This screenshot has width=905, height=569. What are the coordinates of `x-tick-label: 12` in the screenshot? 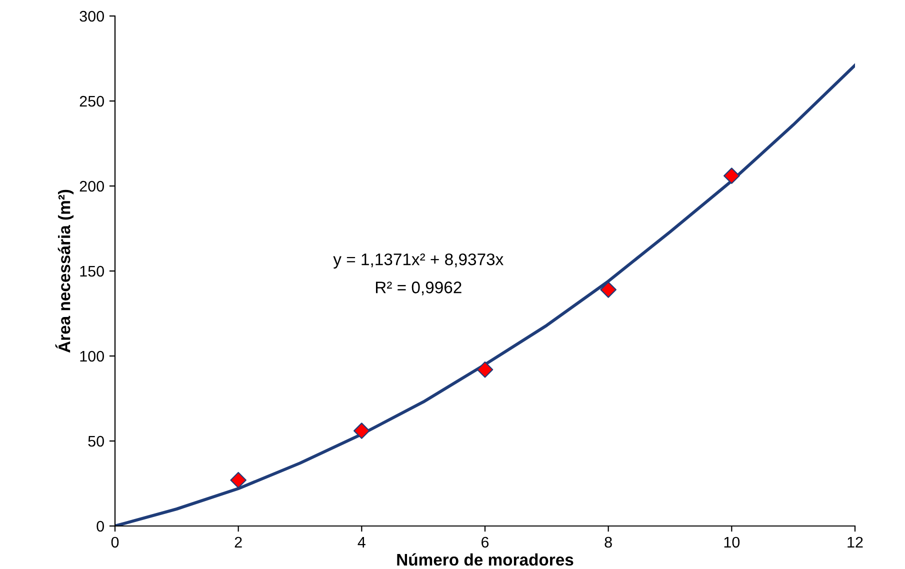 It's located at (855, 542).